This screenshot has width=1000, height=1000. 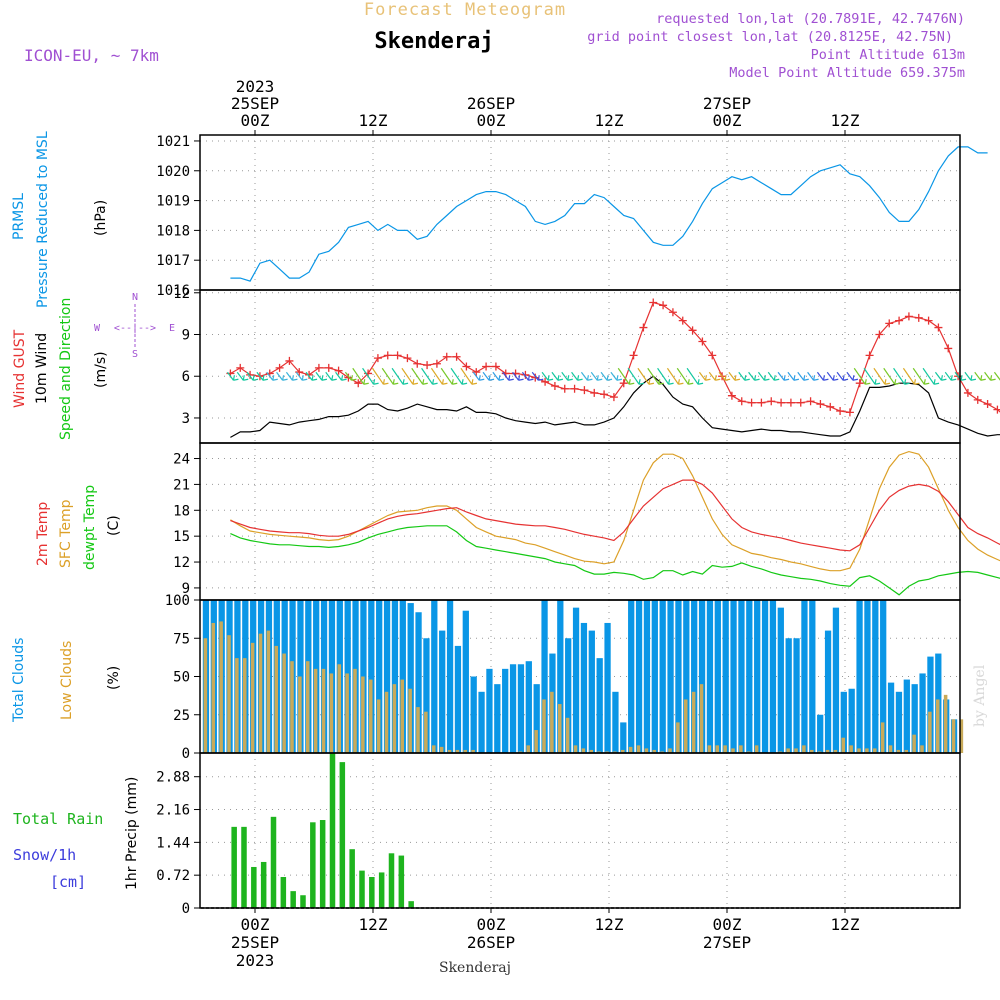 What do you see at coordinates (66, 533) in the screenshot?
I see `sfc-temp-label: SFC Temp` at bounding box center [66, 533].